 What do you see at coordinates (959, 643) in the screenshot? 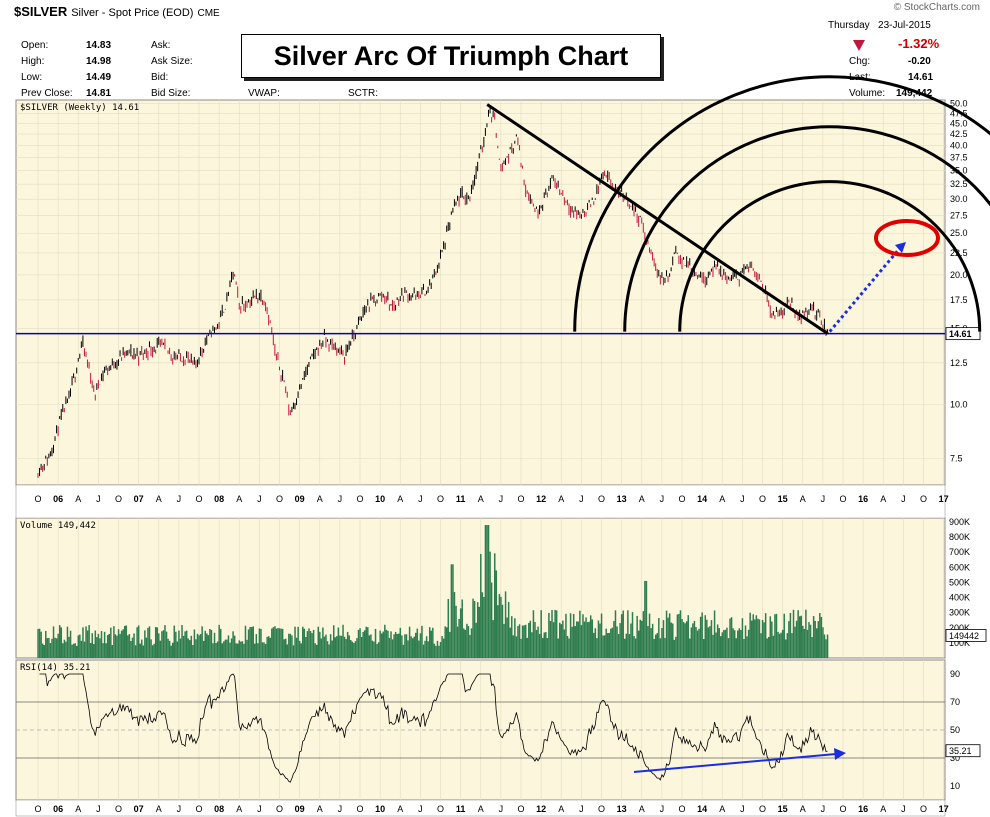
I see `volume-y-tick-label: 100K` at bounding box center [959, 643].